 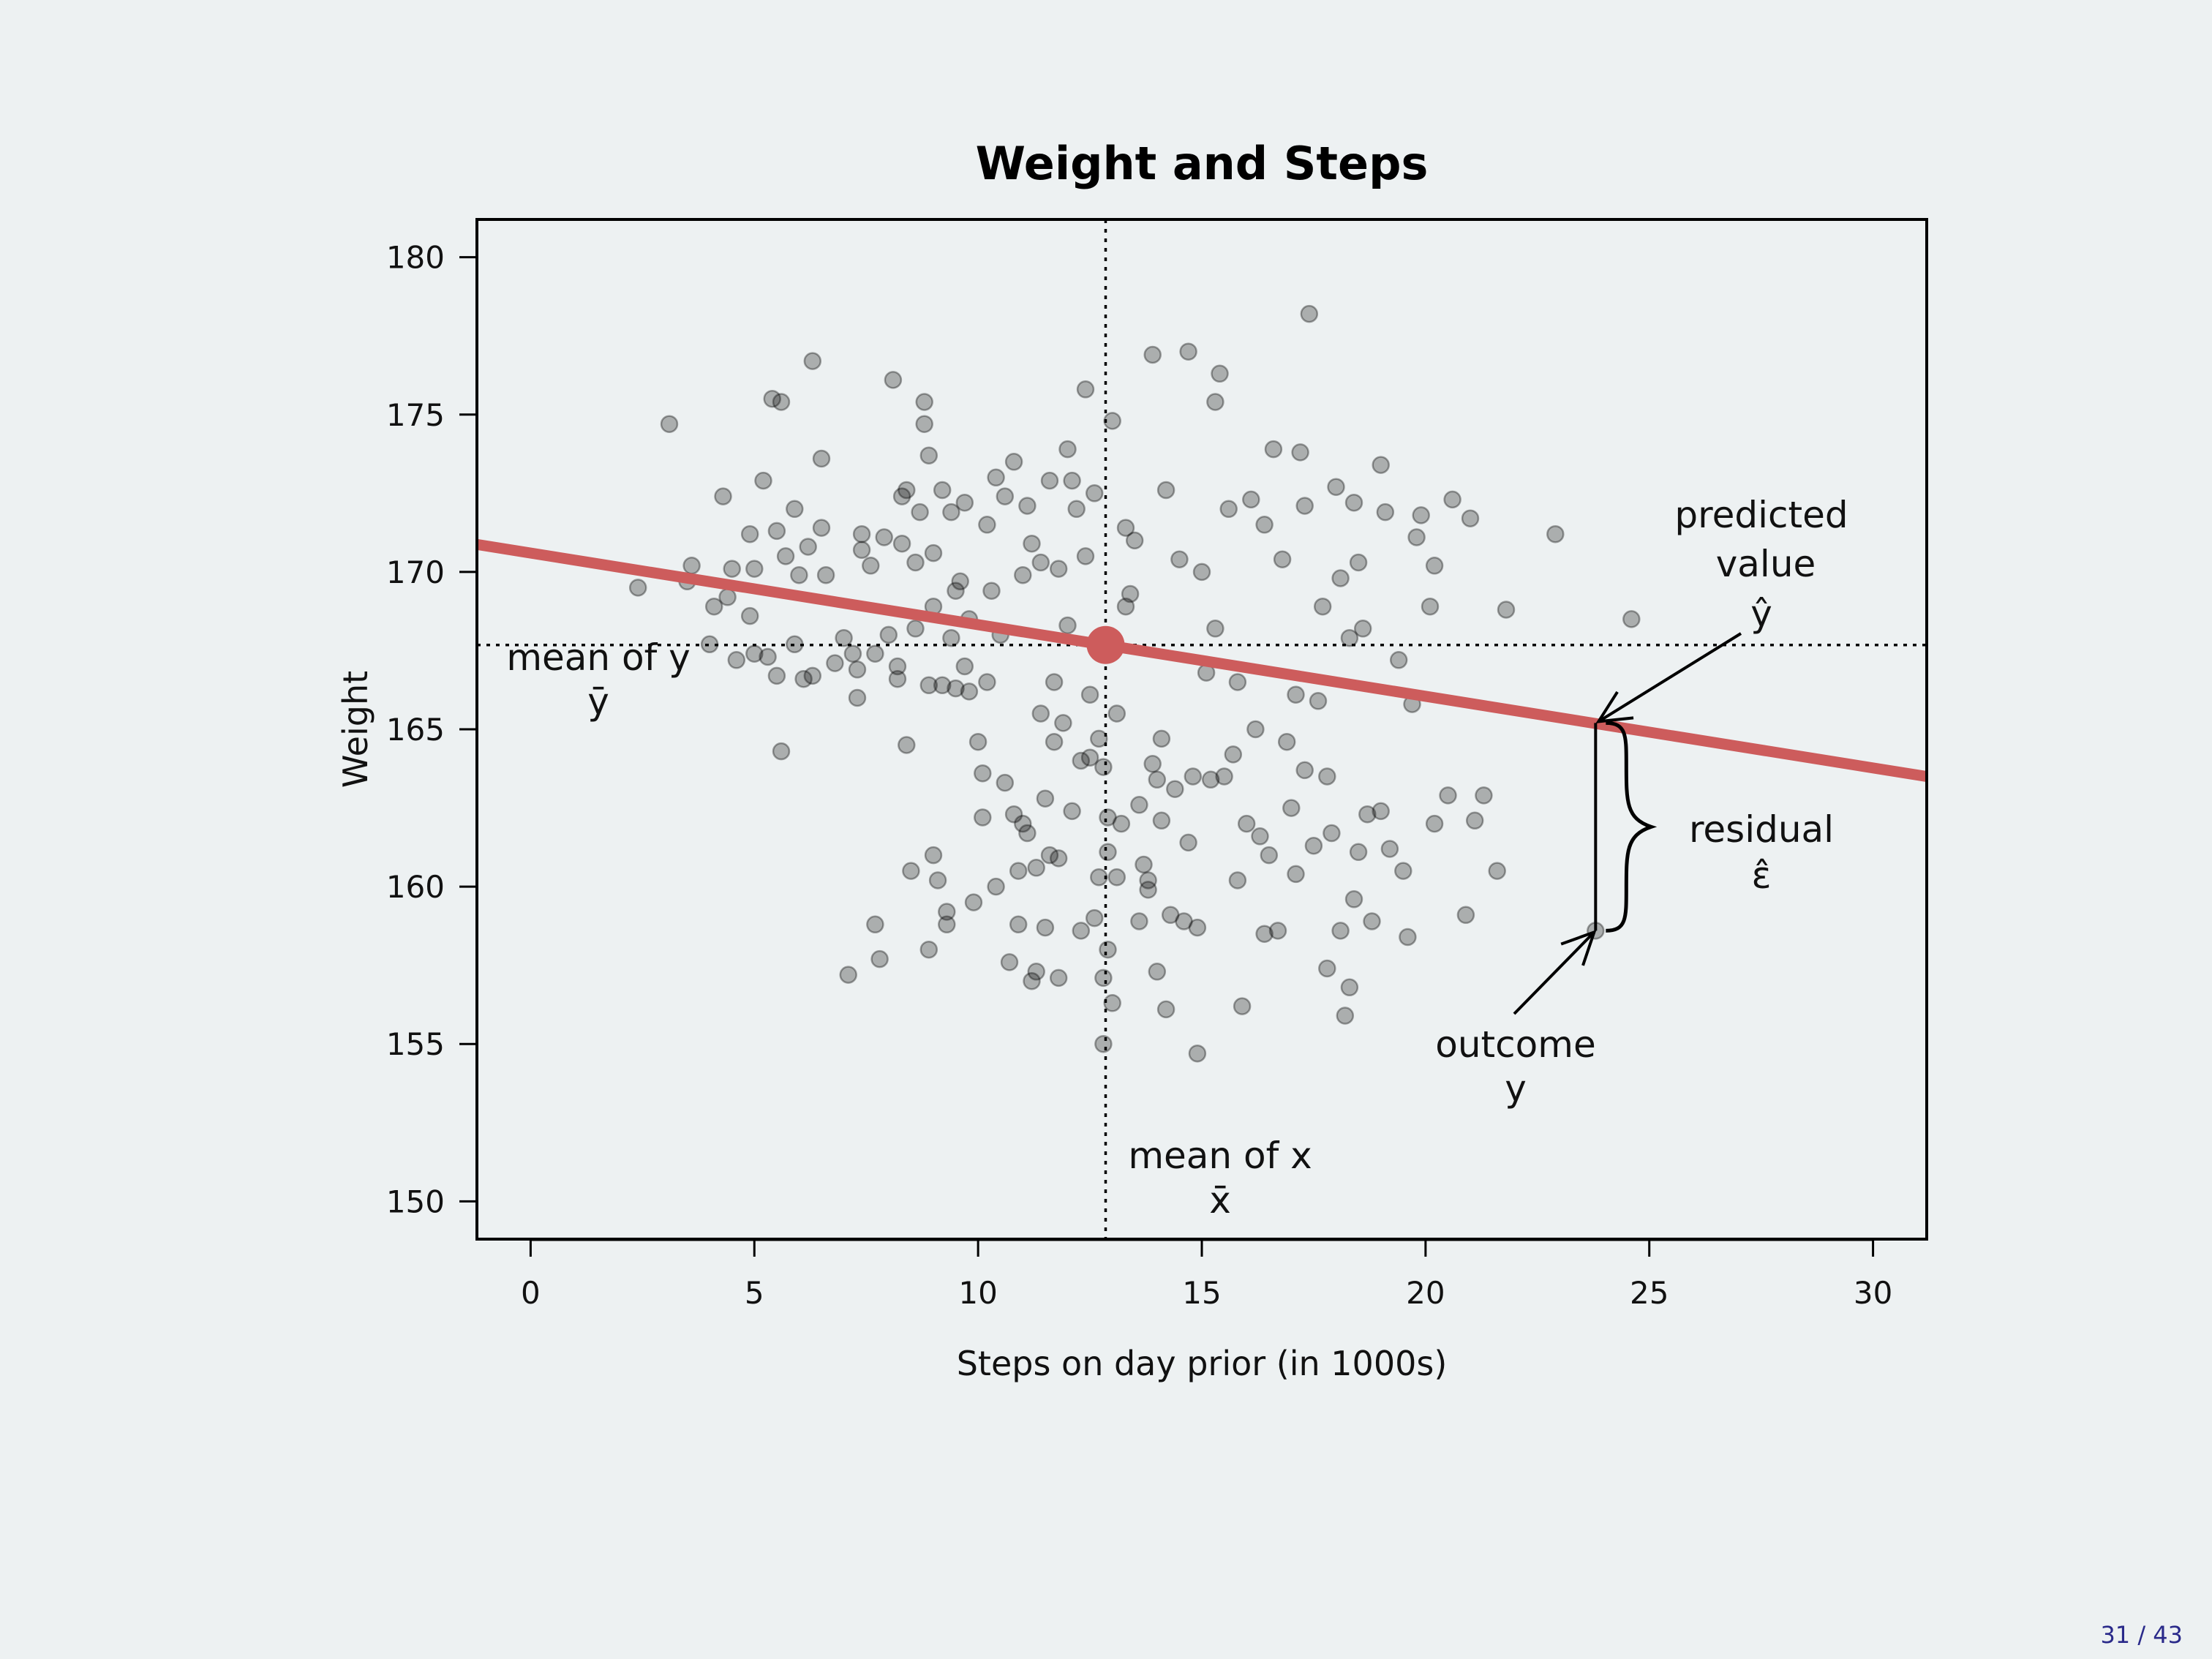 What do you see at coordinates (1425, 1293) in the screenshot?
I see `x-tick-label: 20` at bounding box center [1425, 1293].